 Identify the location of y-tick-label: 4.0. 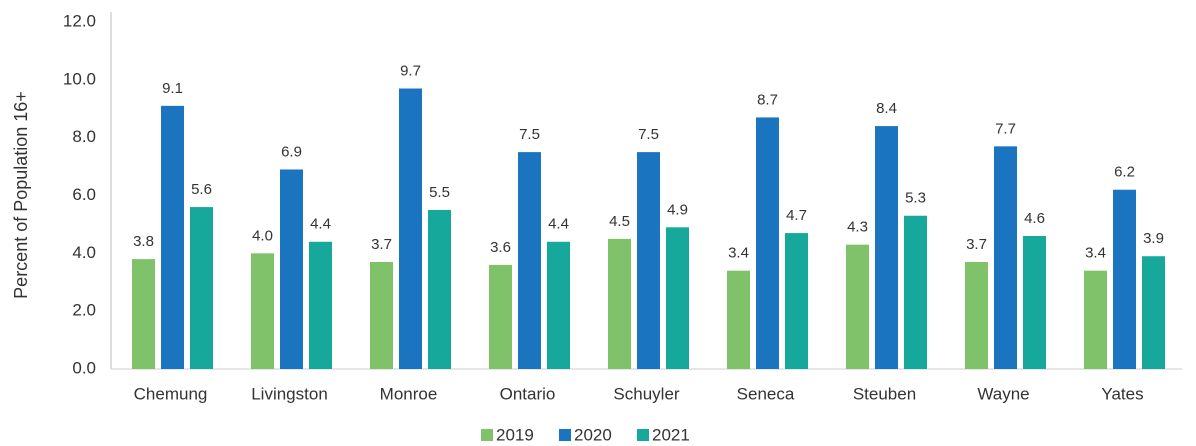
(84, 252).